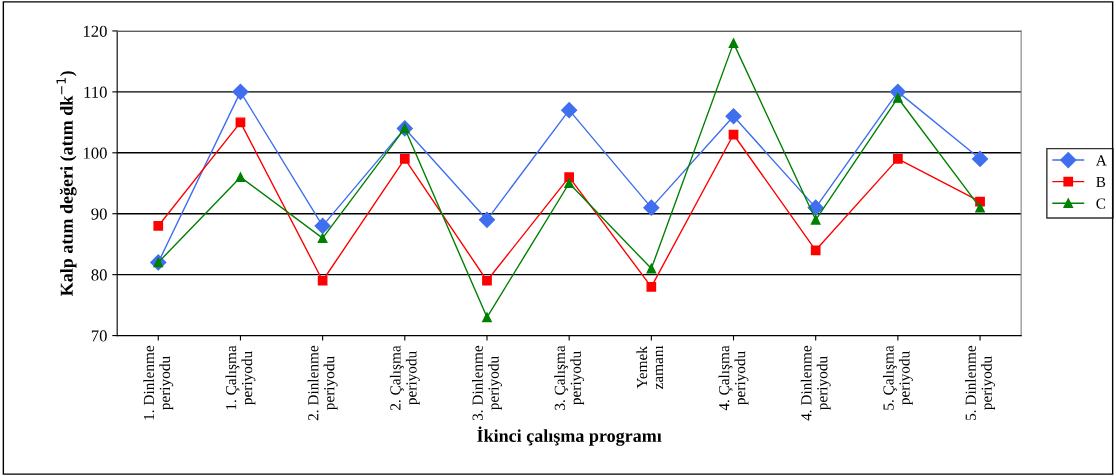  What do you see at coordinates (322, 383) in the screenshot?
I see `x-tick-label: 2. Dinlenme periyodu` at bounding box center [322, 383].